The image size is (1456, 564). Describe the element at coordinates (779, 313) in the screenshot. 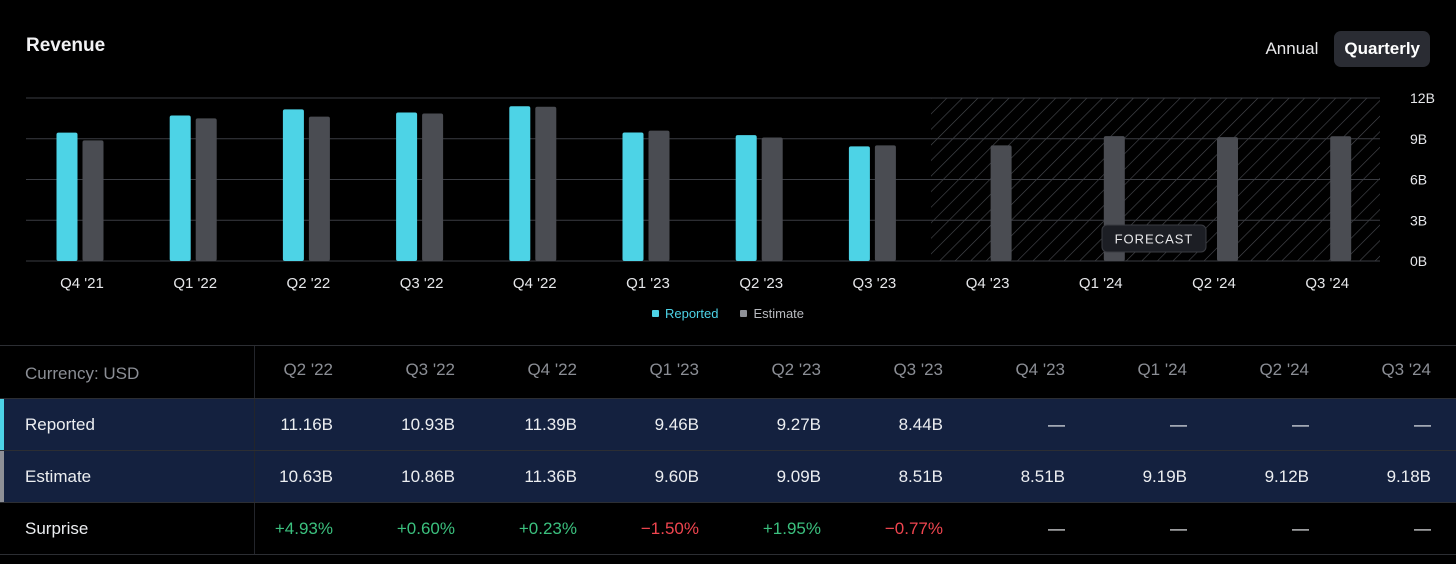

I see `legend-label-estimate: Estimate` at that location.